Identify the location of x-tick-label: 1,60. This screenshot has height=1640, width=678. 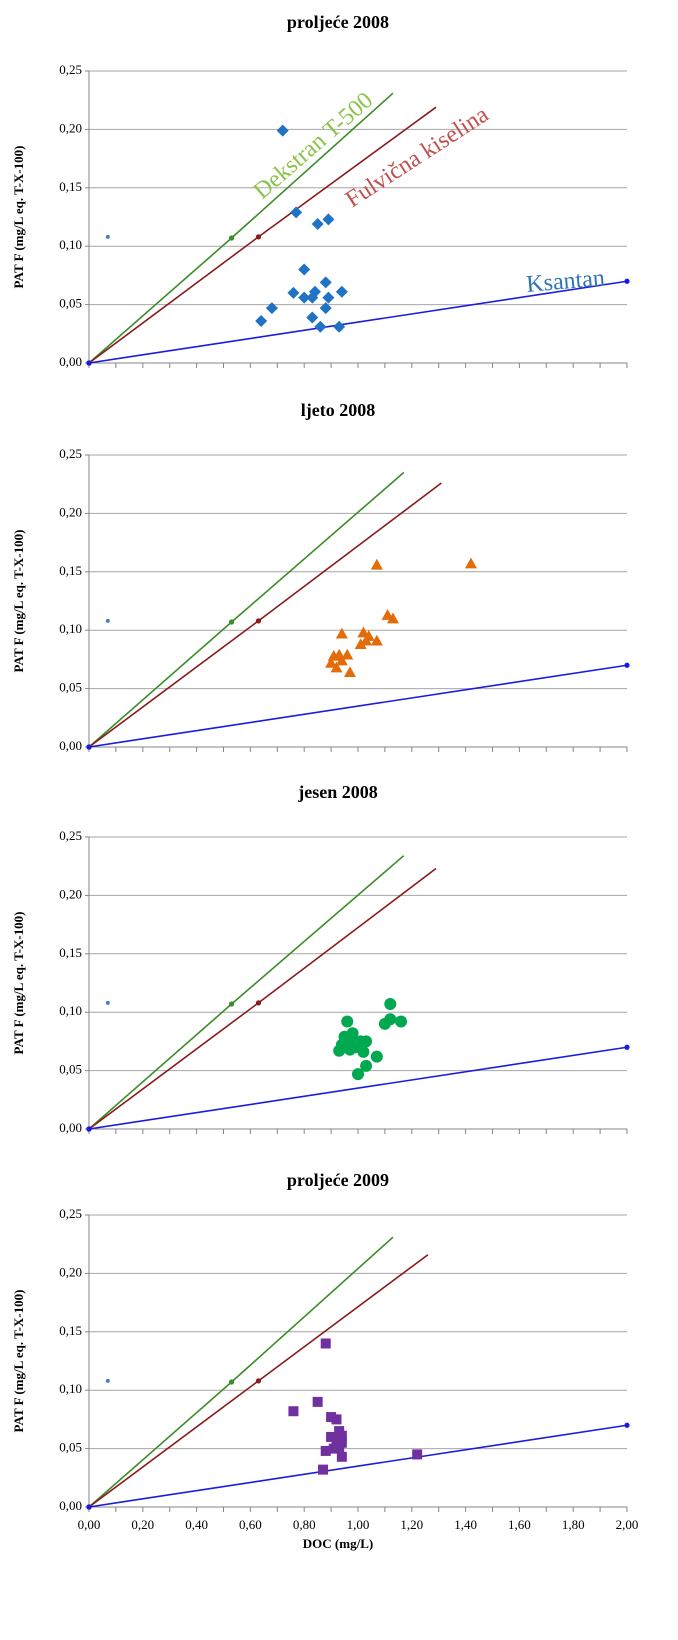
(519, 1524).